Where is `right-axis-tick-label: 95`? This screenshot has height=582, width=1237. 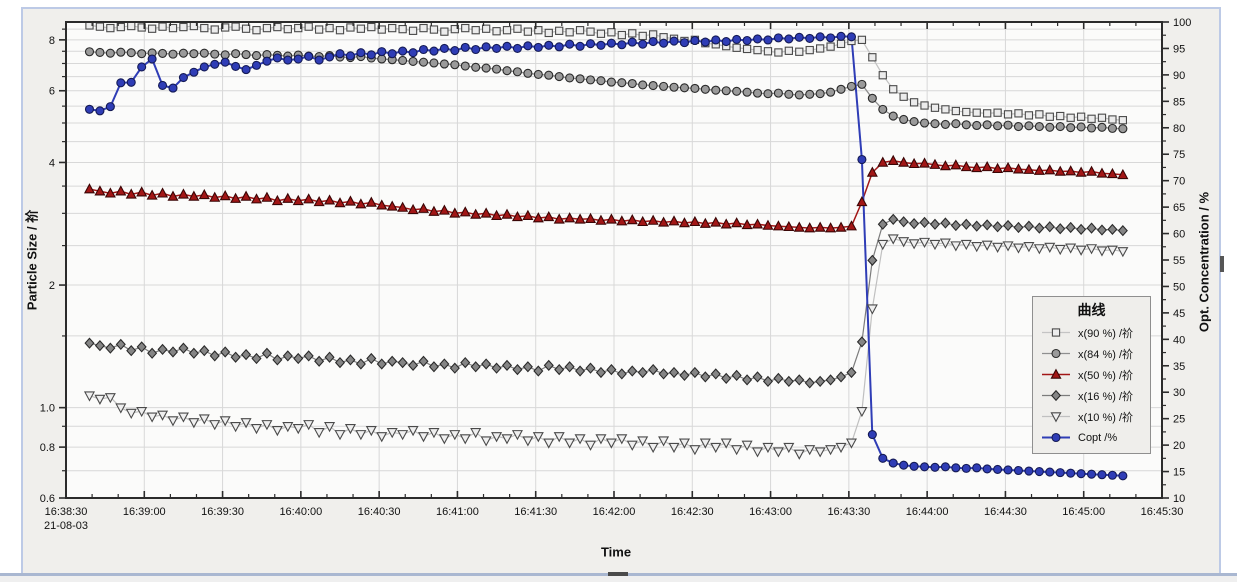
right-axis-tick-label: 95 is located at coordinates (1179, 49).